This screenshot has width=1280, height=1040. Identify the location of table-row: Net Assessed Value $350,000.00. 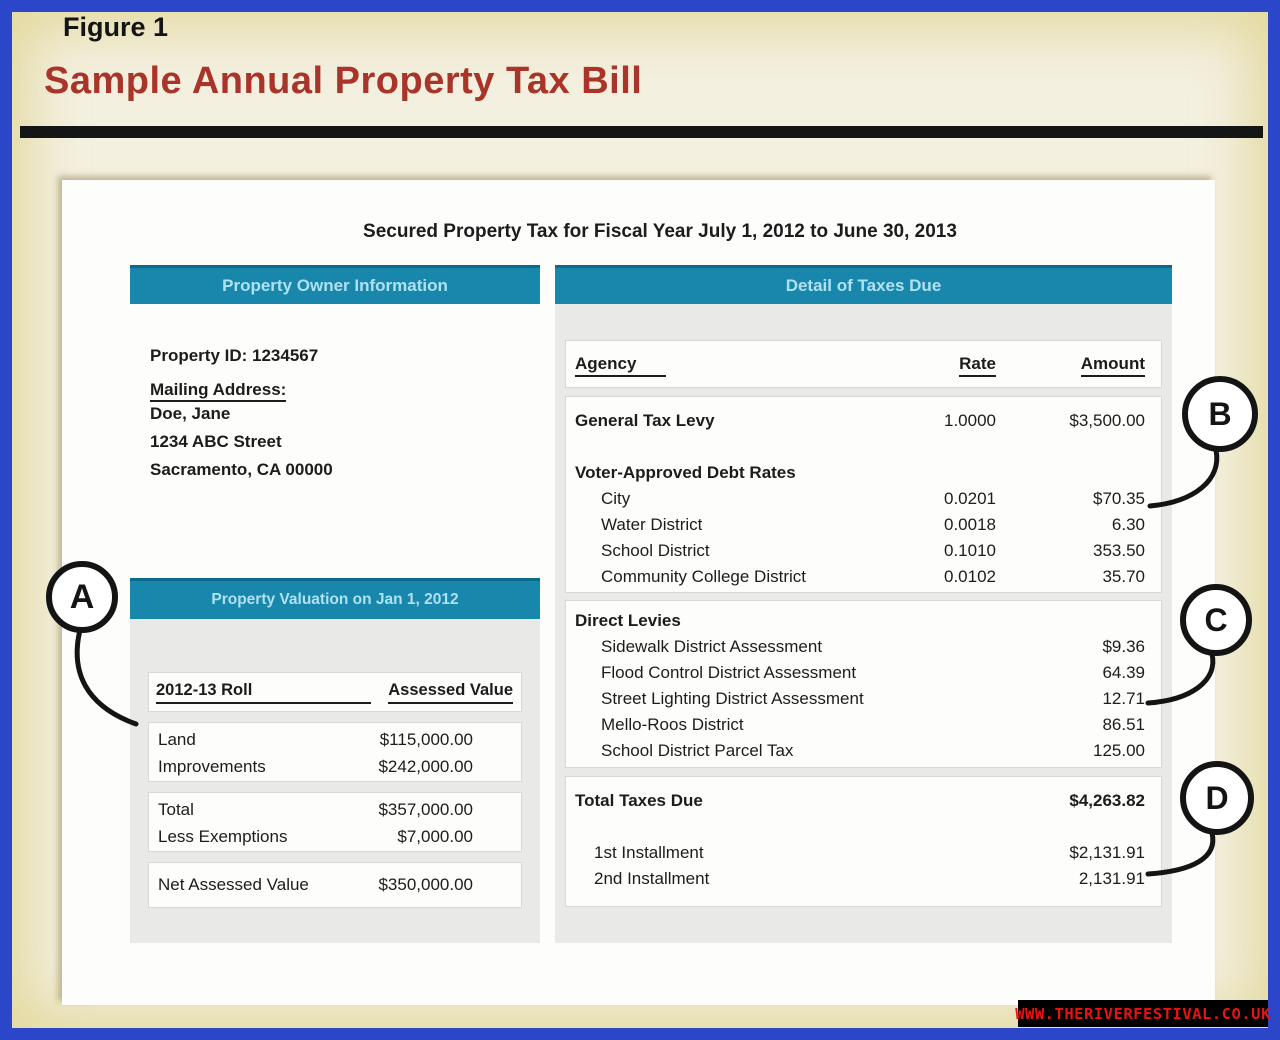
(315, 884).